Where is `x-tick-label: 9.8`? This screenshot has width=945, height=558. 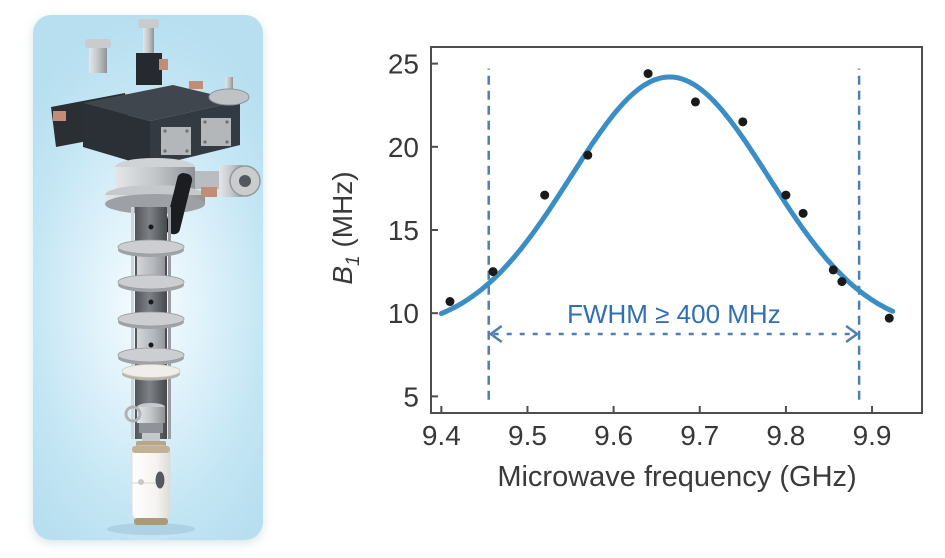
x-tick-label: 9.8 is located at coordinates (785, 435).